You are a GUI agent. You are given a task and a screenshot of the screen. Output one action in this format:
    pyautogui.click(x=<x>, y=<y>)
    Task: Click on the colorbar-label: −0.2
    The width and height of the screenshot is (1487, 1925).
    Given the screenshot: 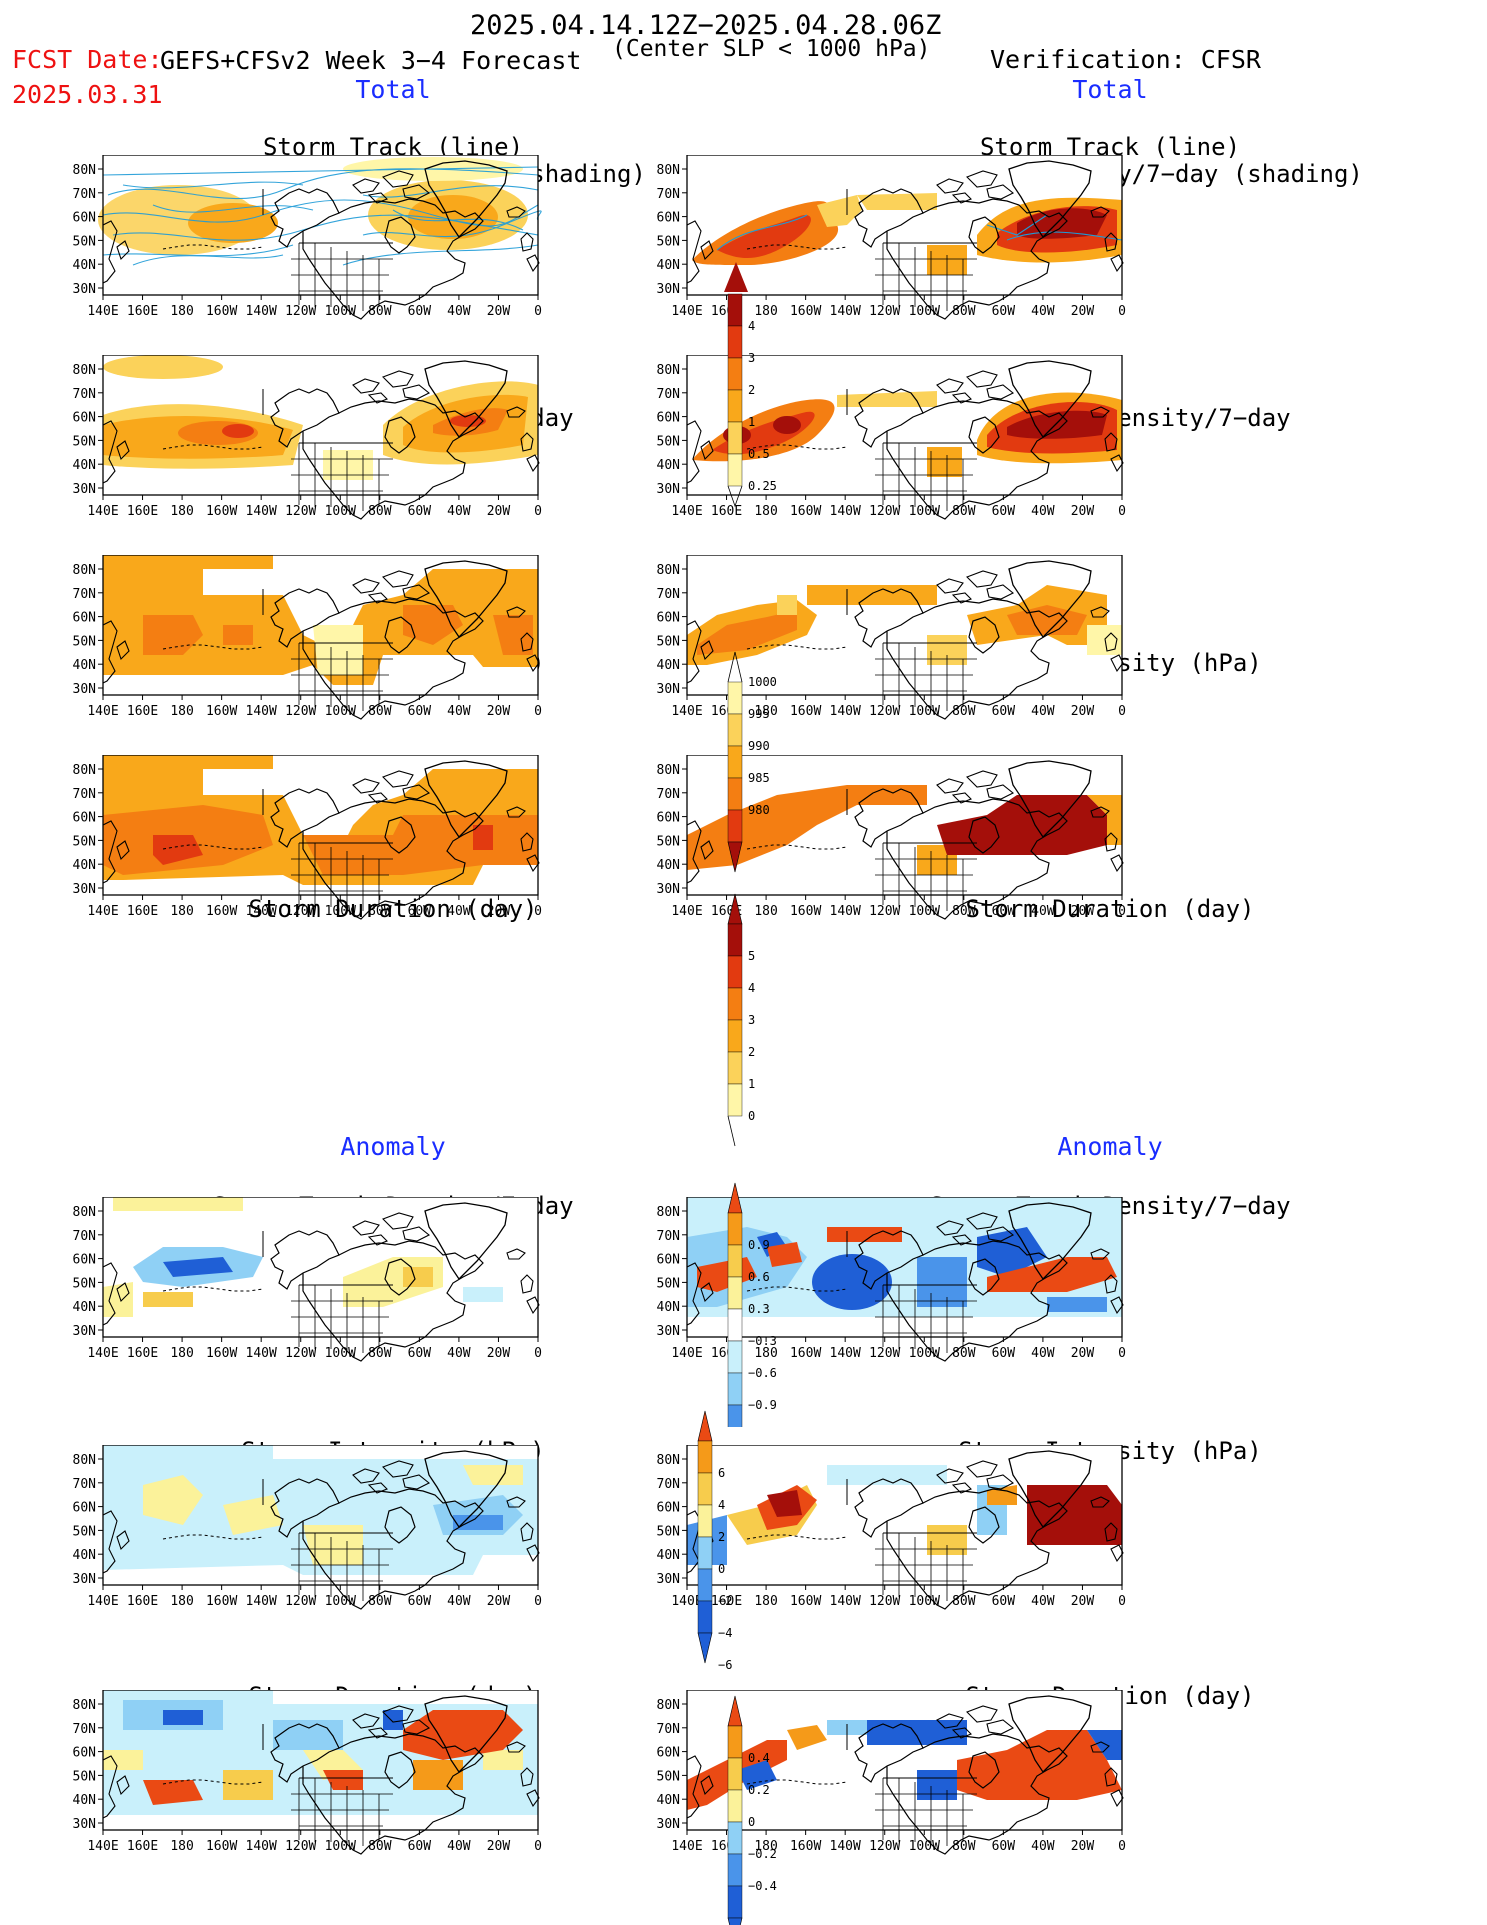 What is the action you would take?
    pyautogui.click(x=762, y=1854)
    